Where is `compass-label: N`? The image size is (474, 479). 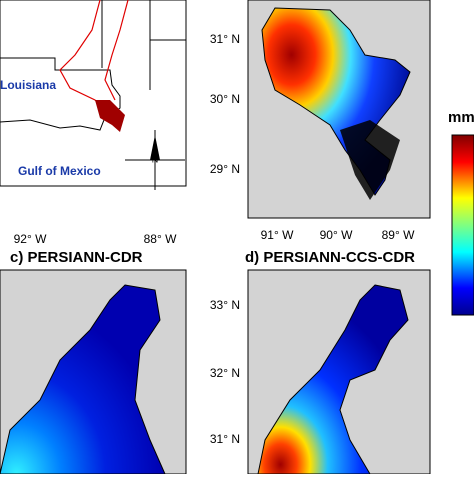 compass-label: N is located at coordinates (155, 159).